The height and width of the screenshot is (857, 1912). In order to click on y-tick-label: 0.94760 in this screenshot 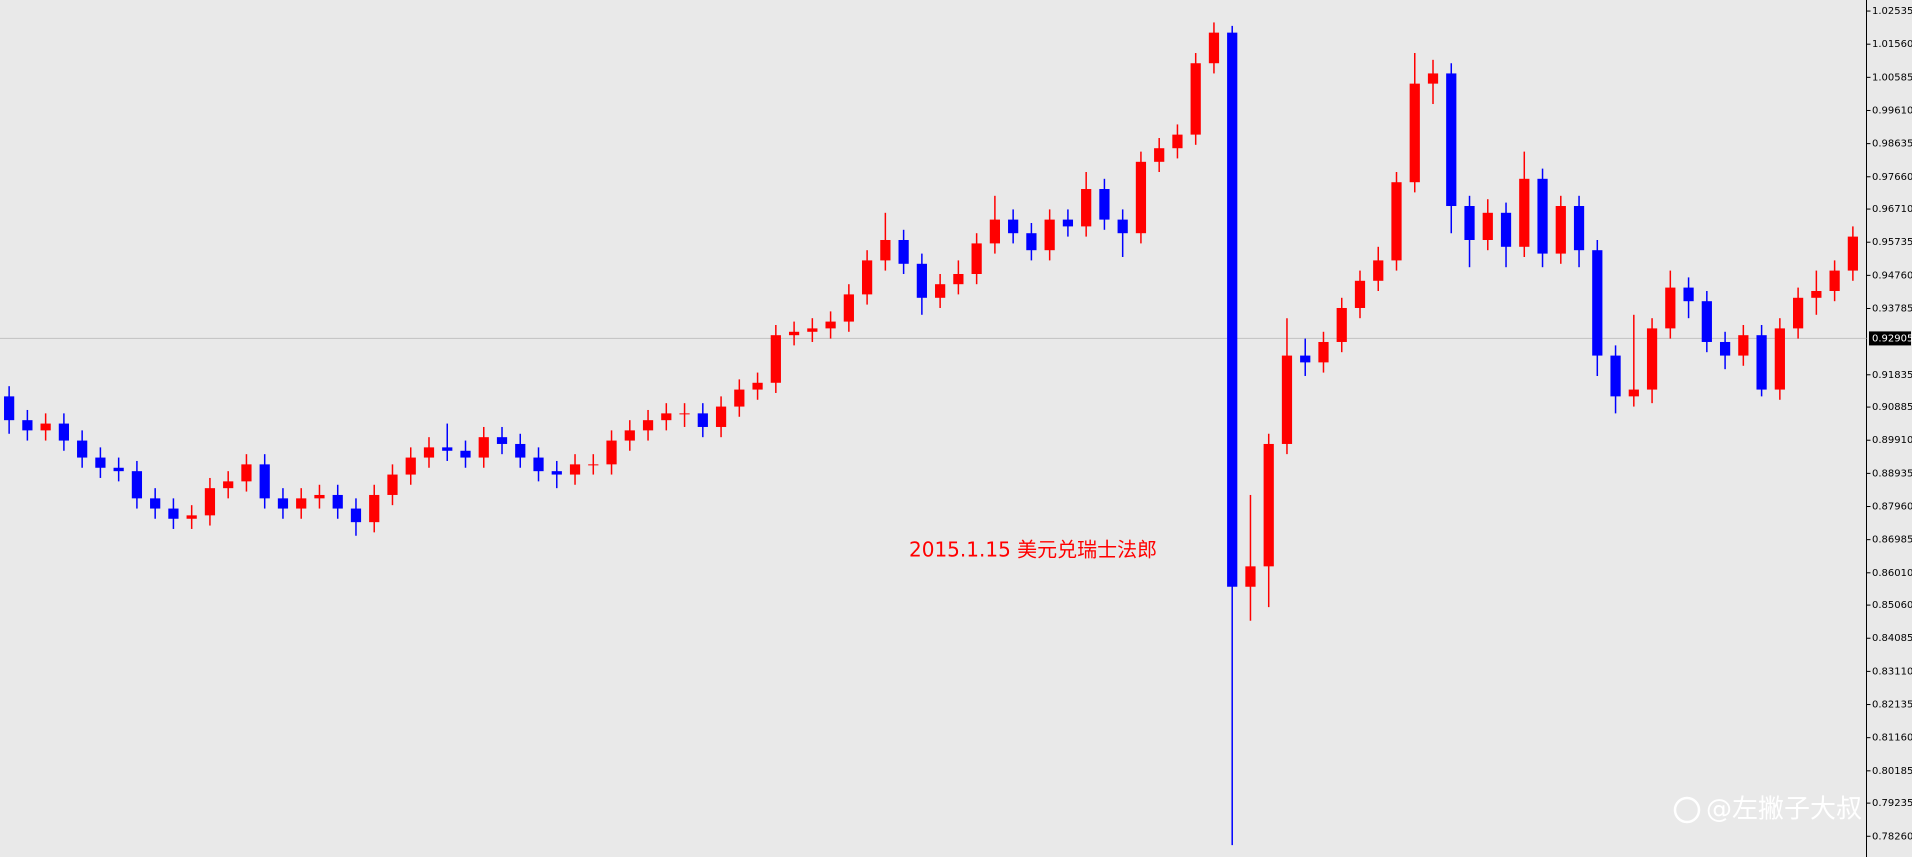, I will do `click(1892, 275)`.